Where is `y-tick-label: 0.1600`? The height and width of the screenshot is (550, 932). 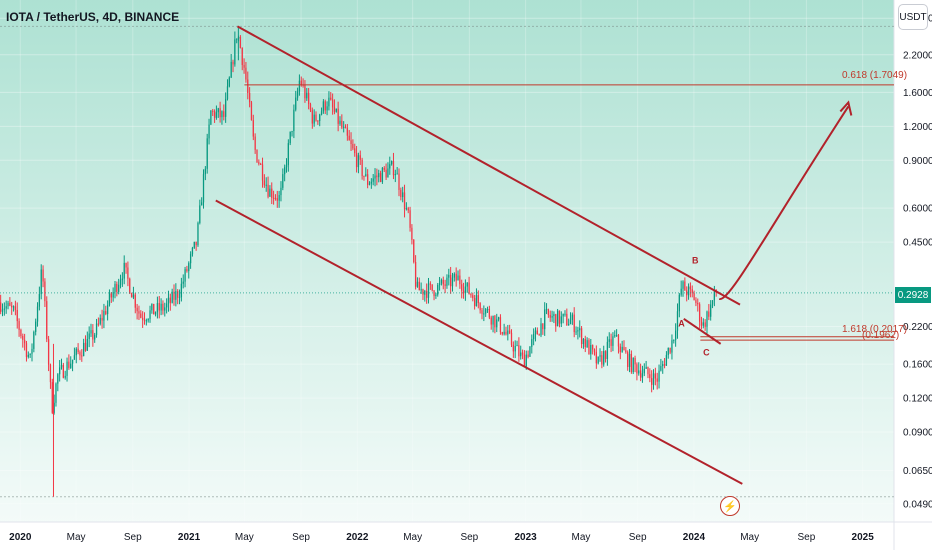
y-tick-label: 0.1600 is located at coordinates (917, 365).